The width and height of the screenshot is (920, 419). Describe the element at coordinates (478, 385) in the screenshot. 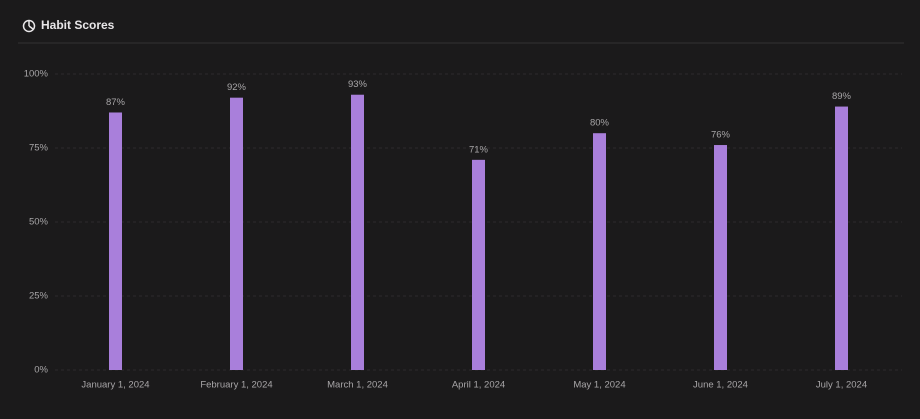

I see `x-tick-label: April 1, 2024` at that location.